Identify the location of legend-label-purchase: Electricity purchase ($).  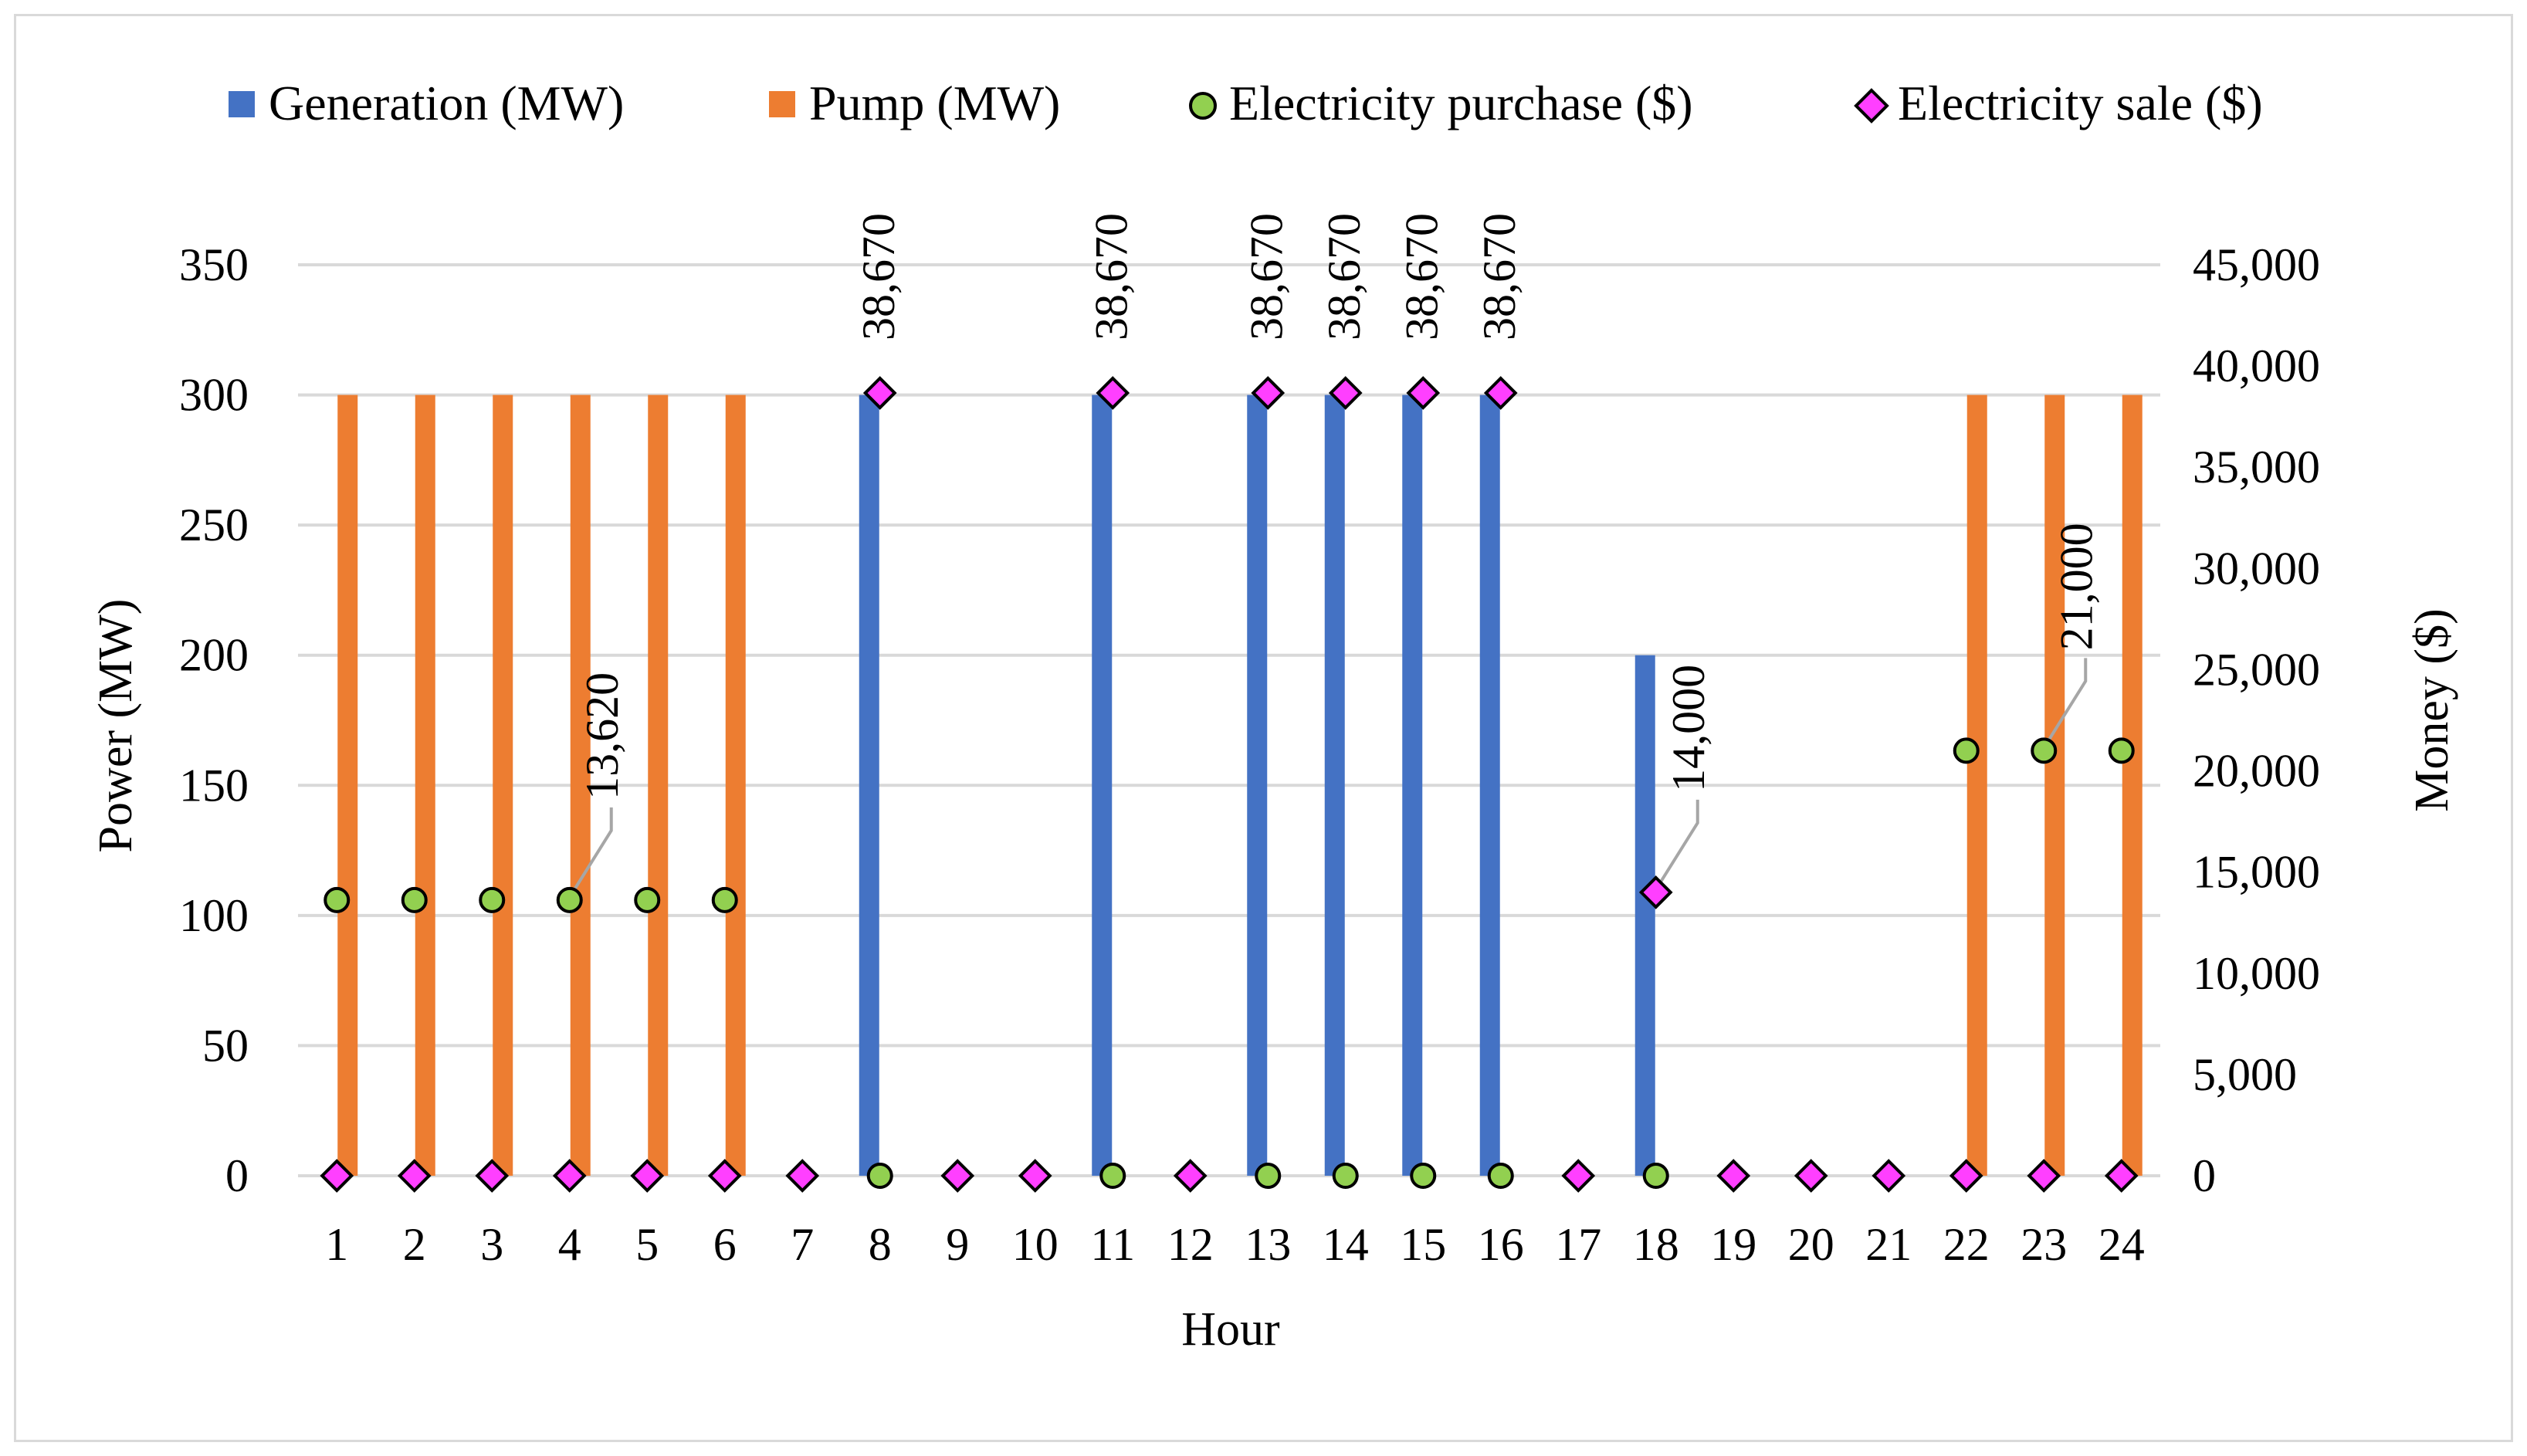
(1461, 103).